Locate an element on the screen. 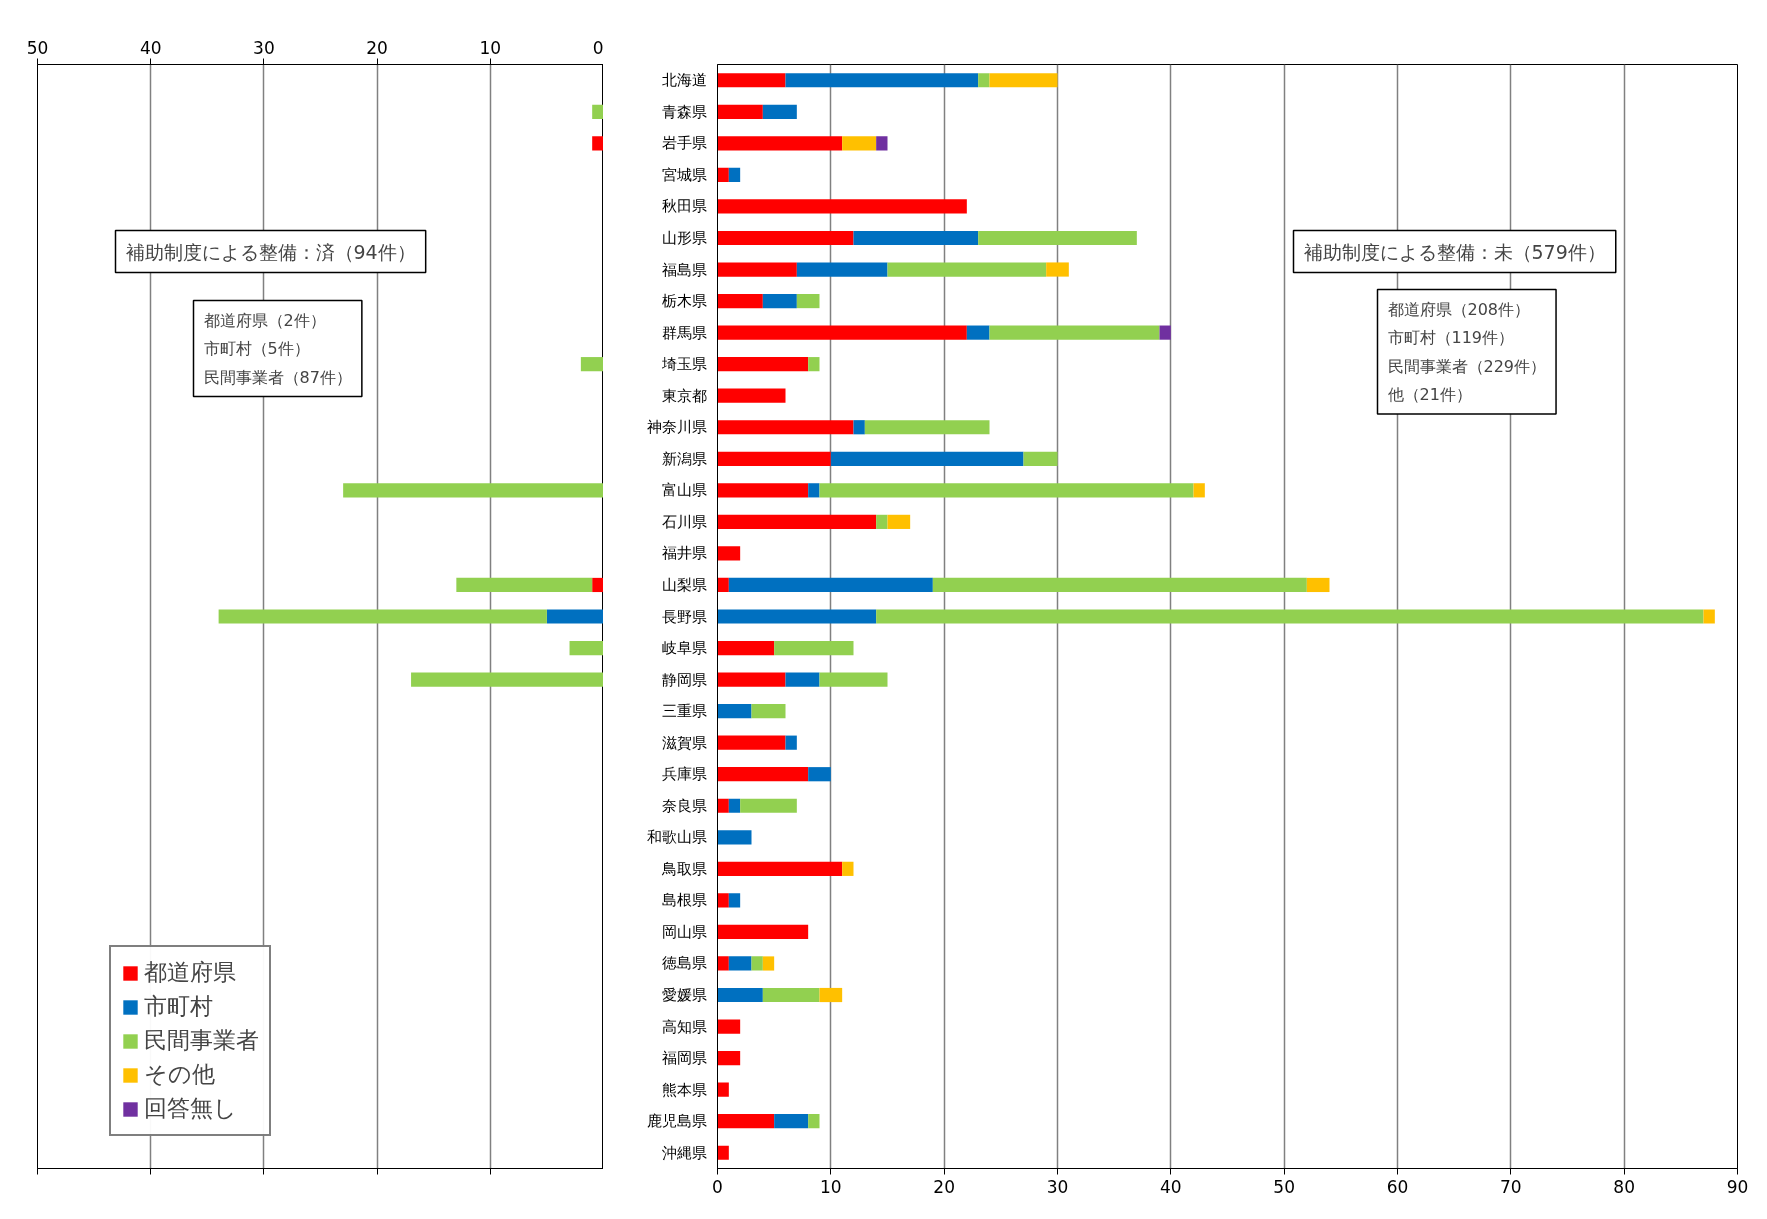  y-tick-label: 富山県 is located at coordinates (684, 490).